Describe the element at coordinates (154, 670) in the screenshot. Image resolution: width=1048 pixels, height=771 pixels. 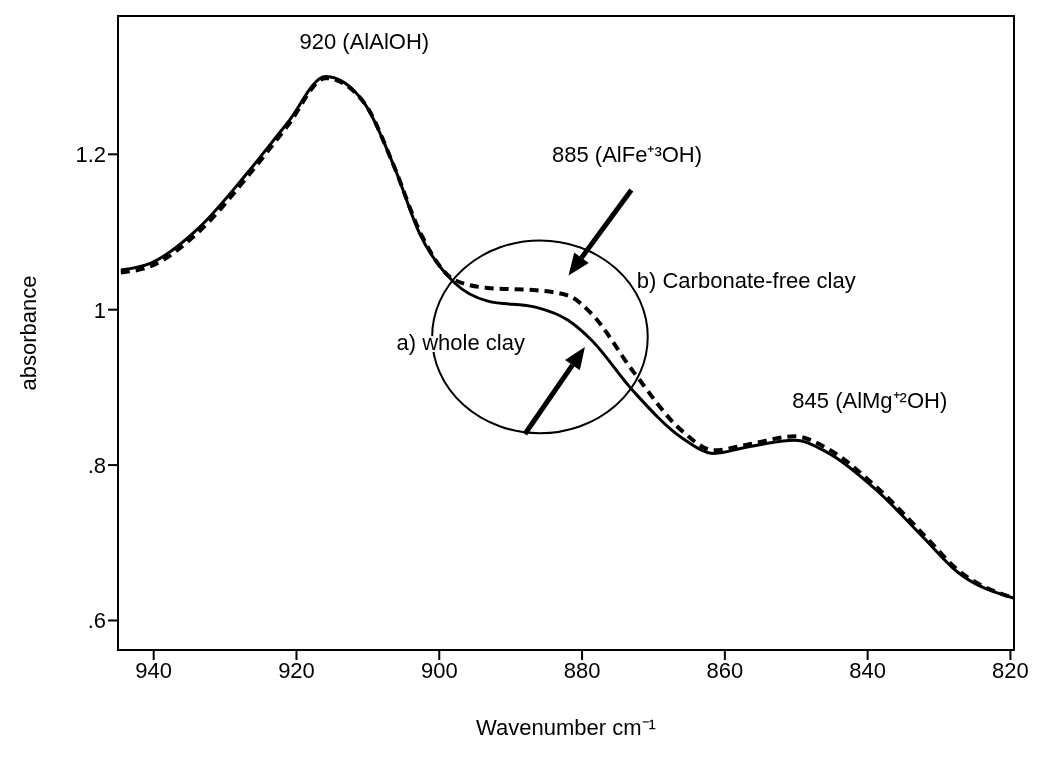
I see `x-tick-label: 940` at that location.